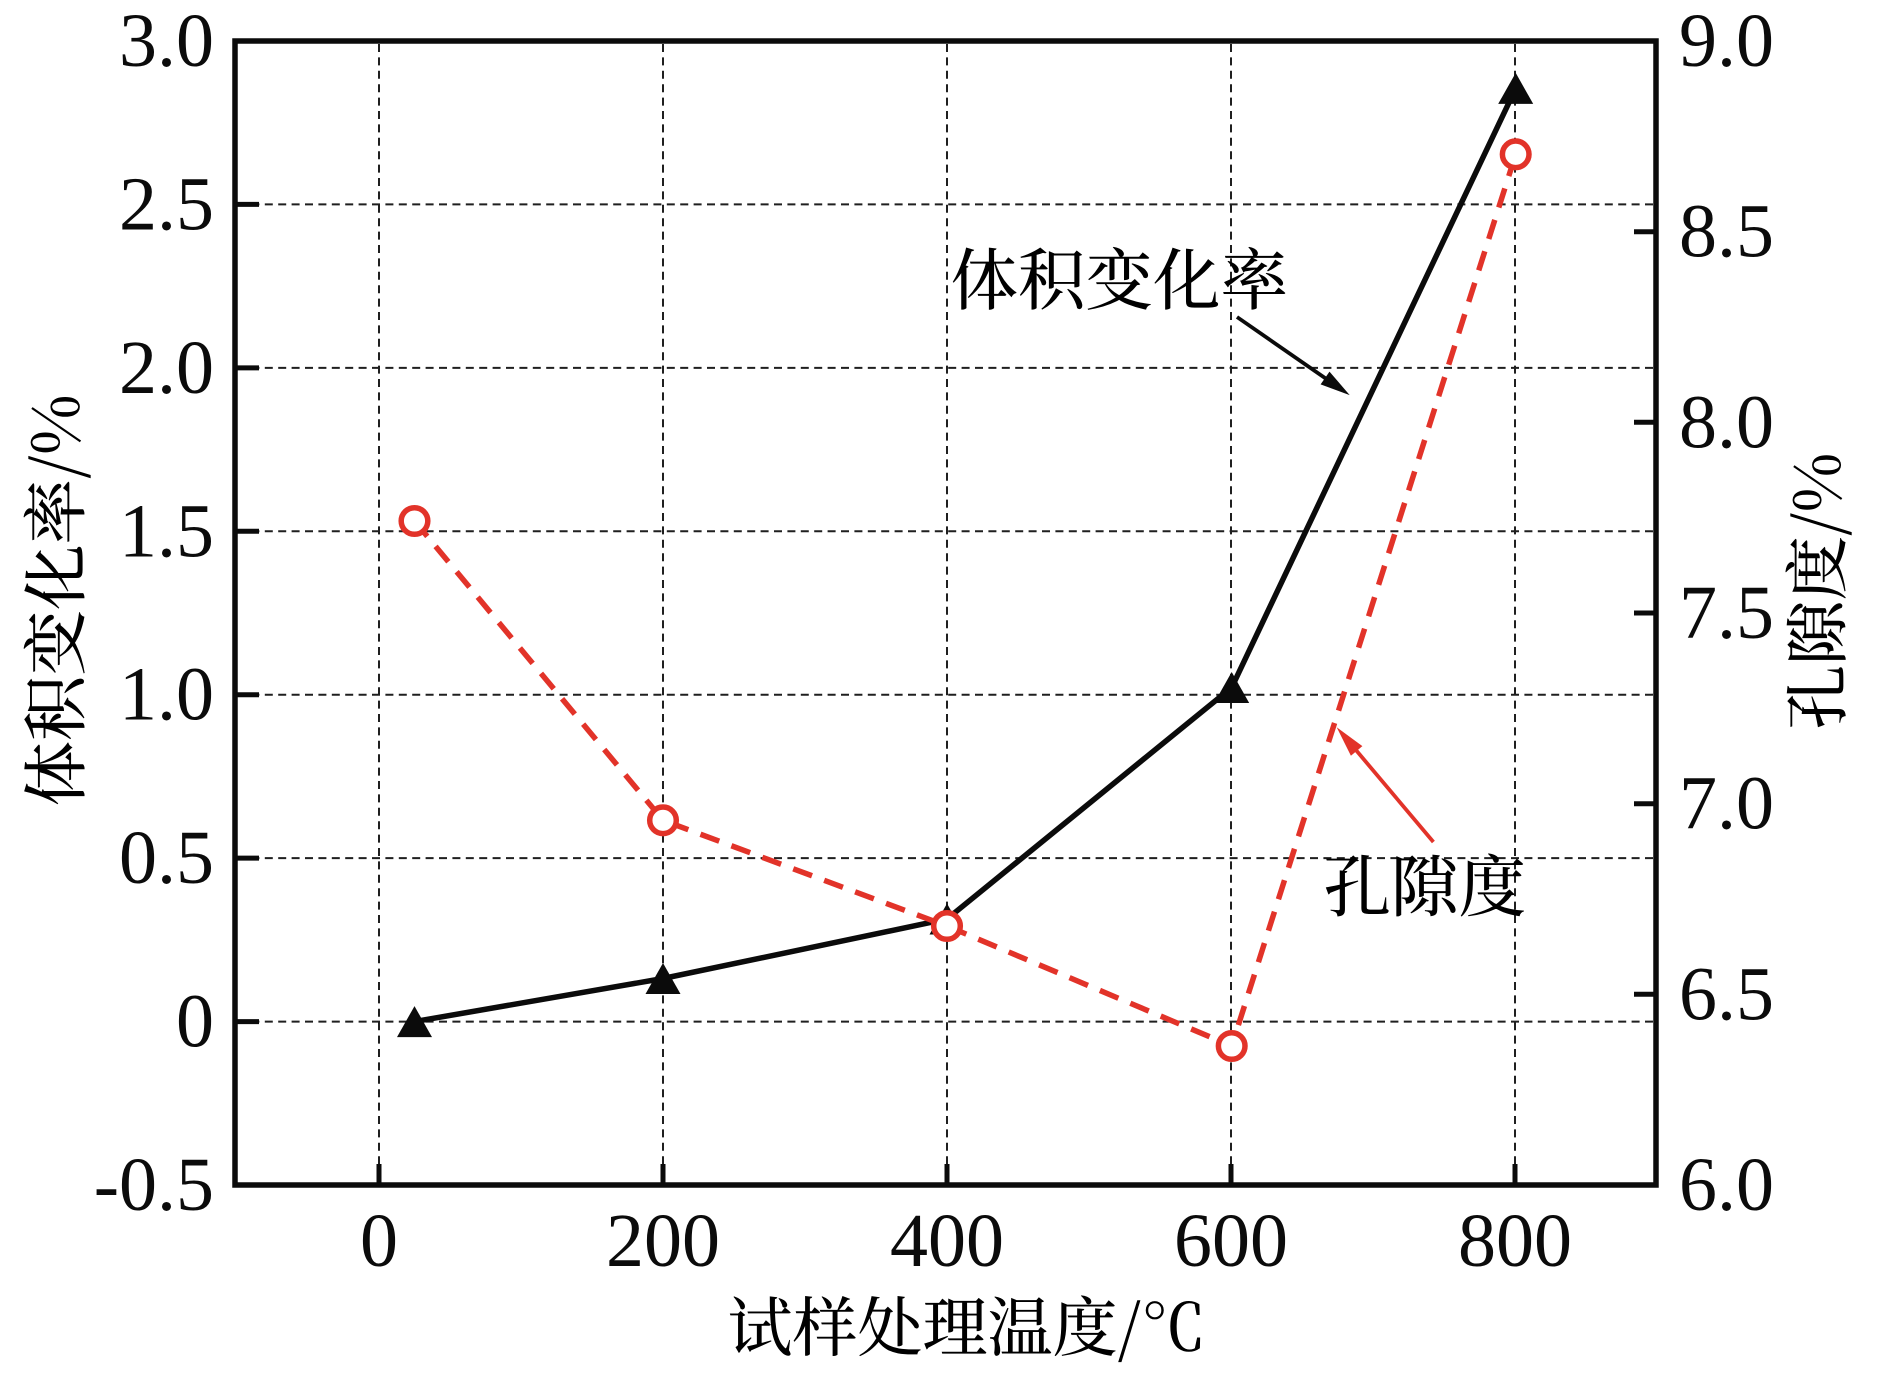 The width and height of the screenshot is (1877, 1380). Describe the element at coordinates (1726, 41) in the screenshot. I see `svg-text: 9.0` at that location.